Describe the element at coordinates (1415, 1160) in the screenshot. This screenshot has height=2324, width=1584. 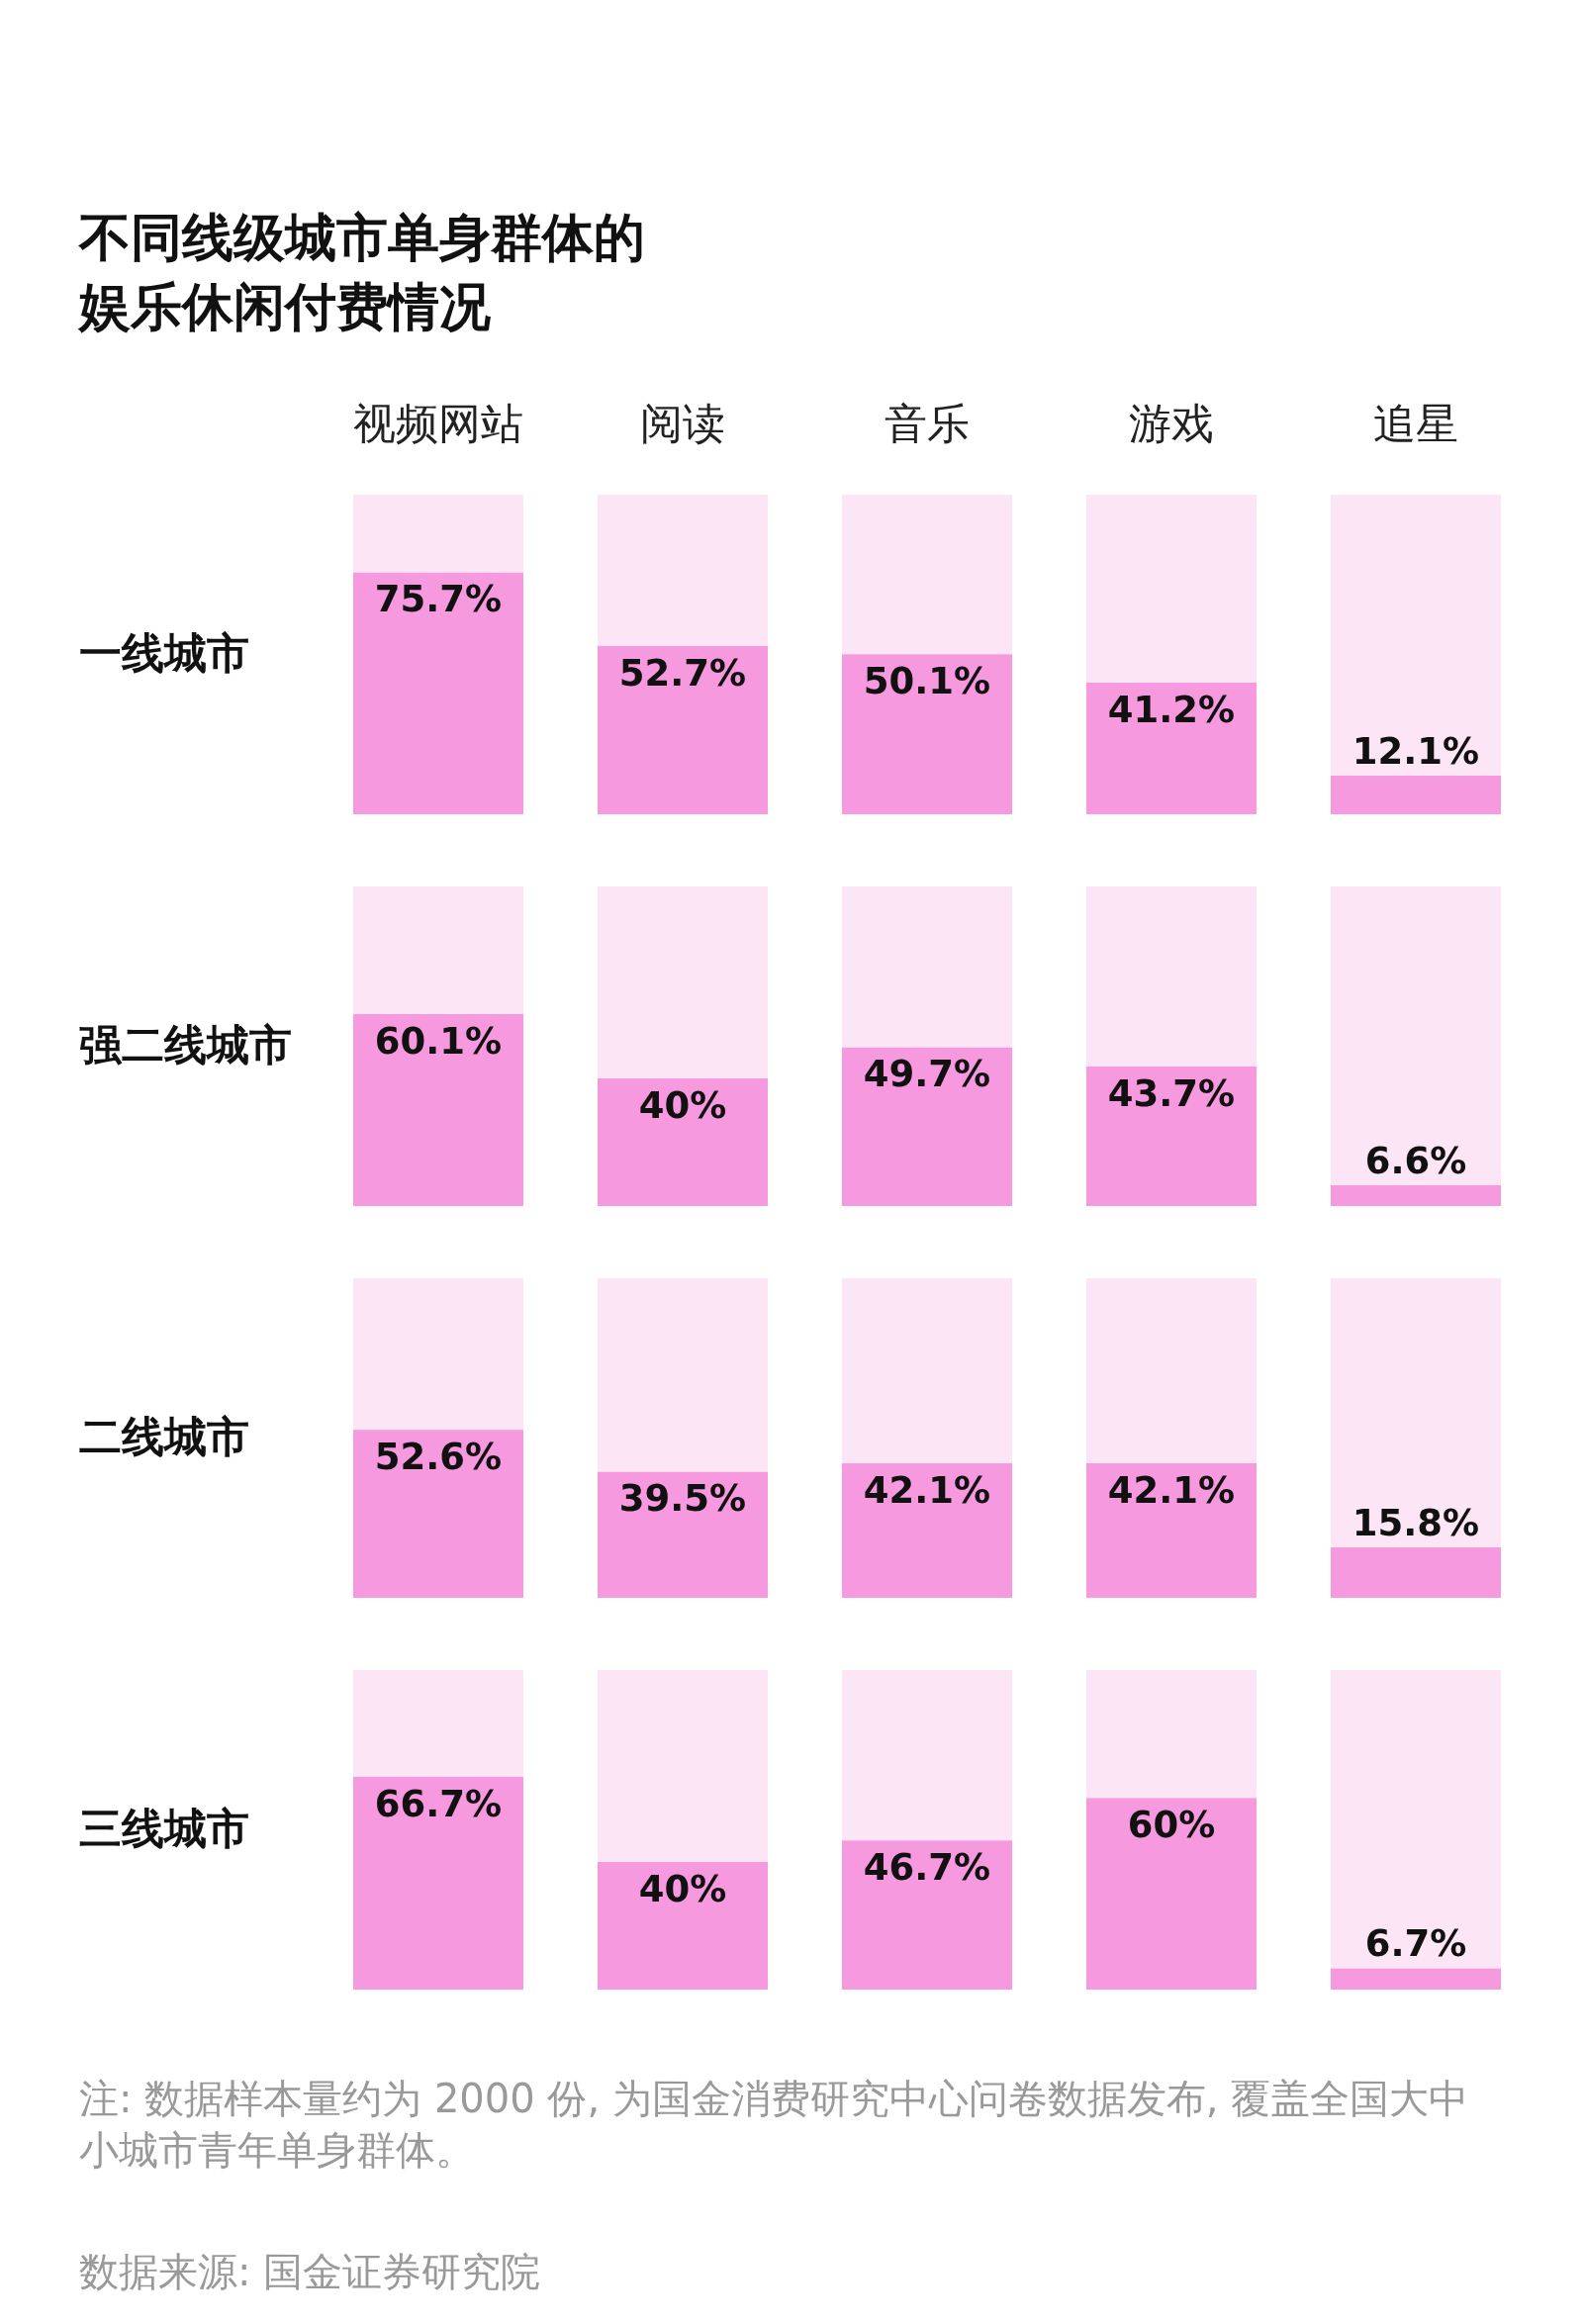
I see `data-label: 6.6%` at that location.